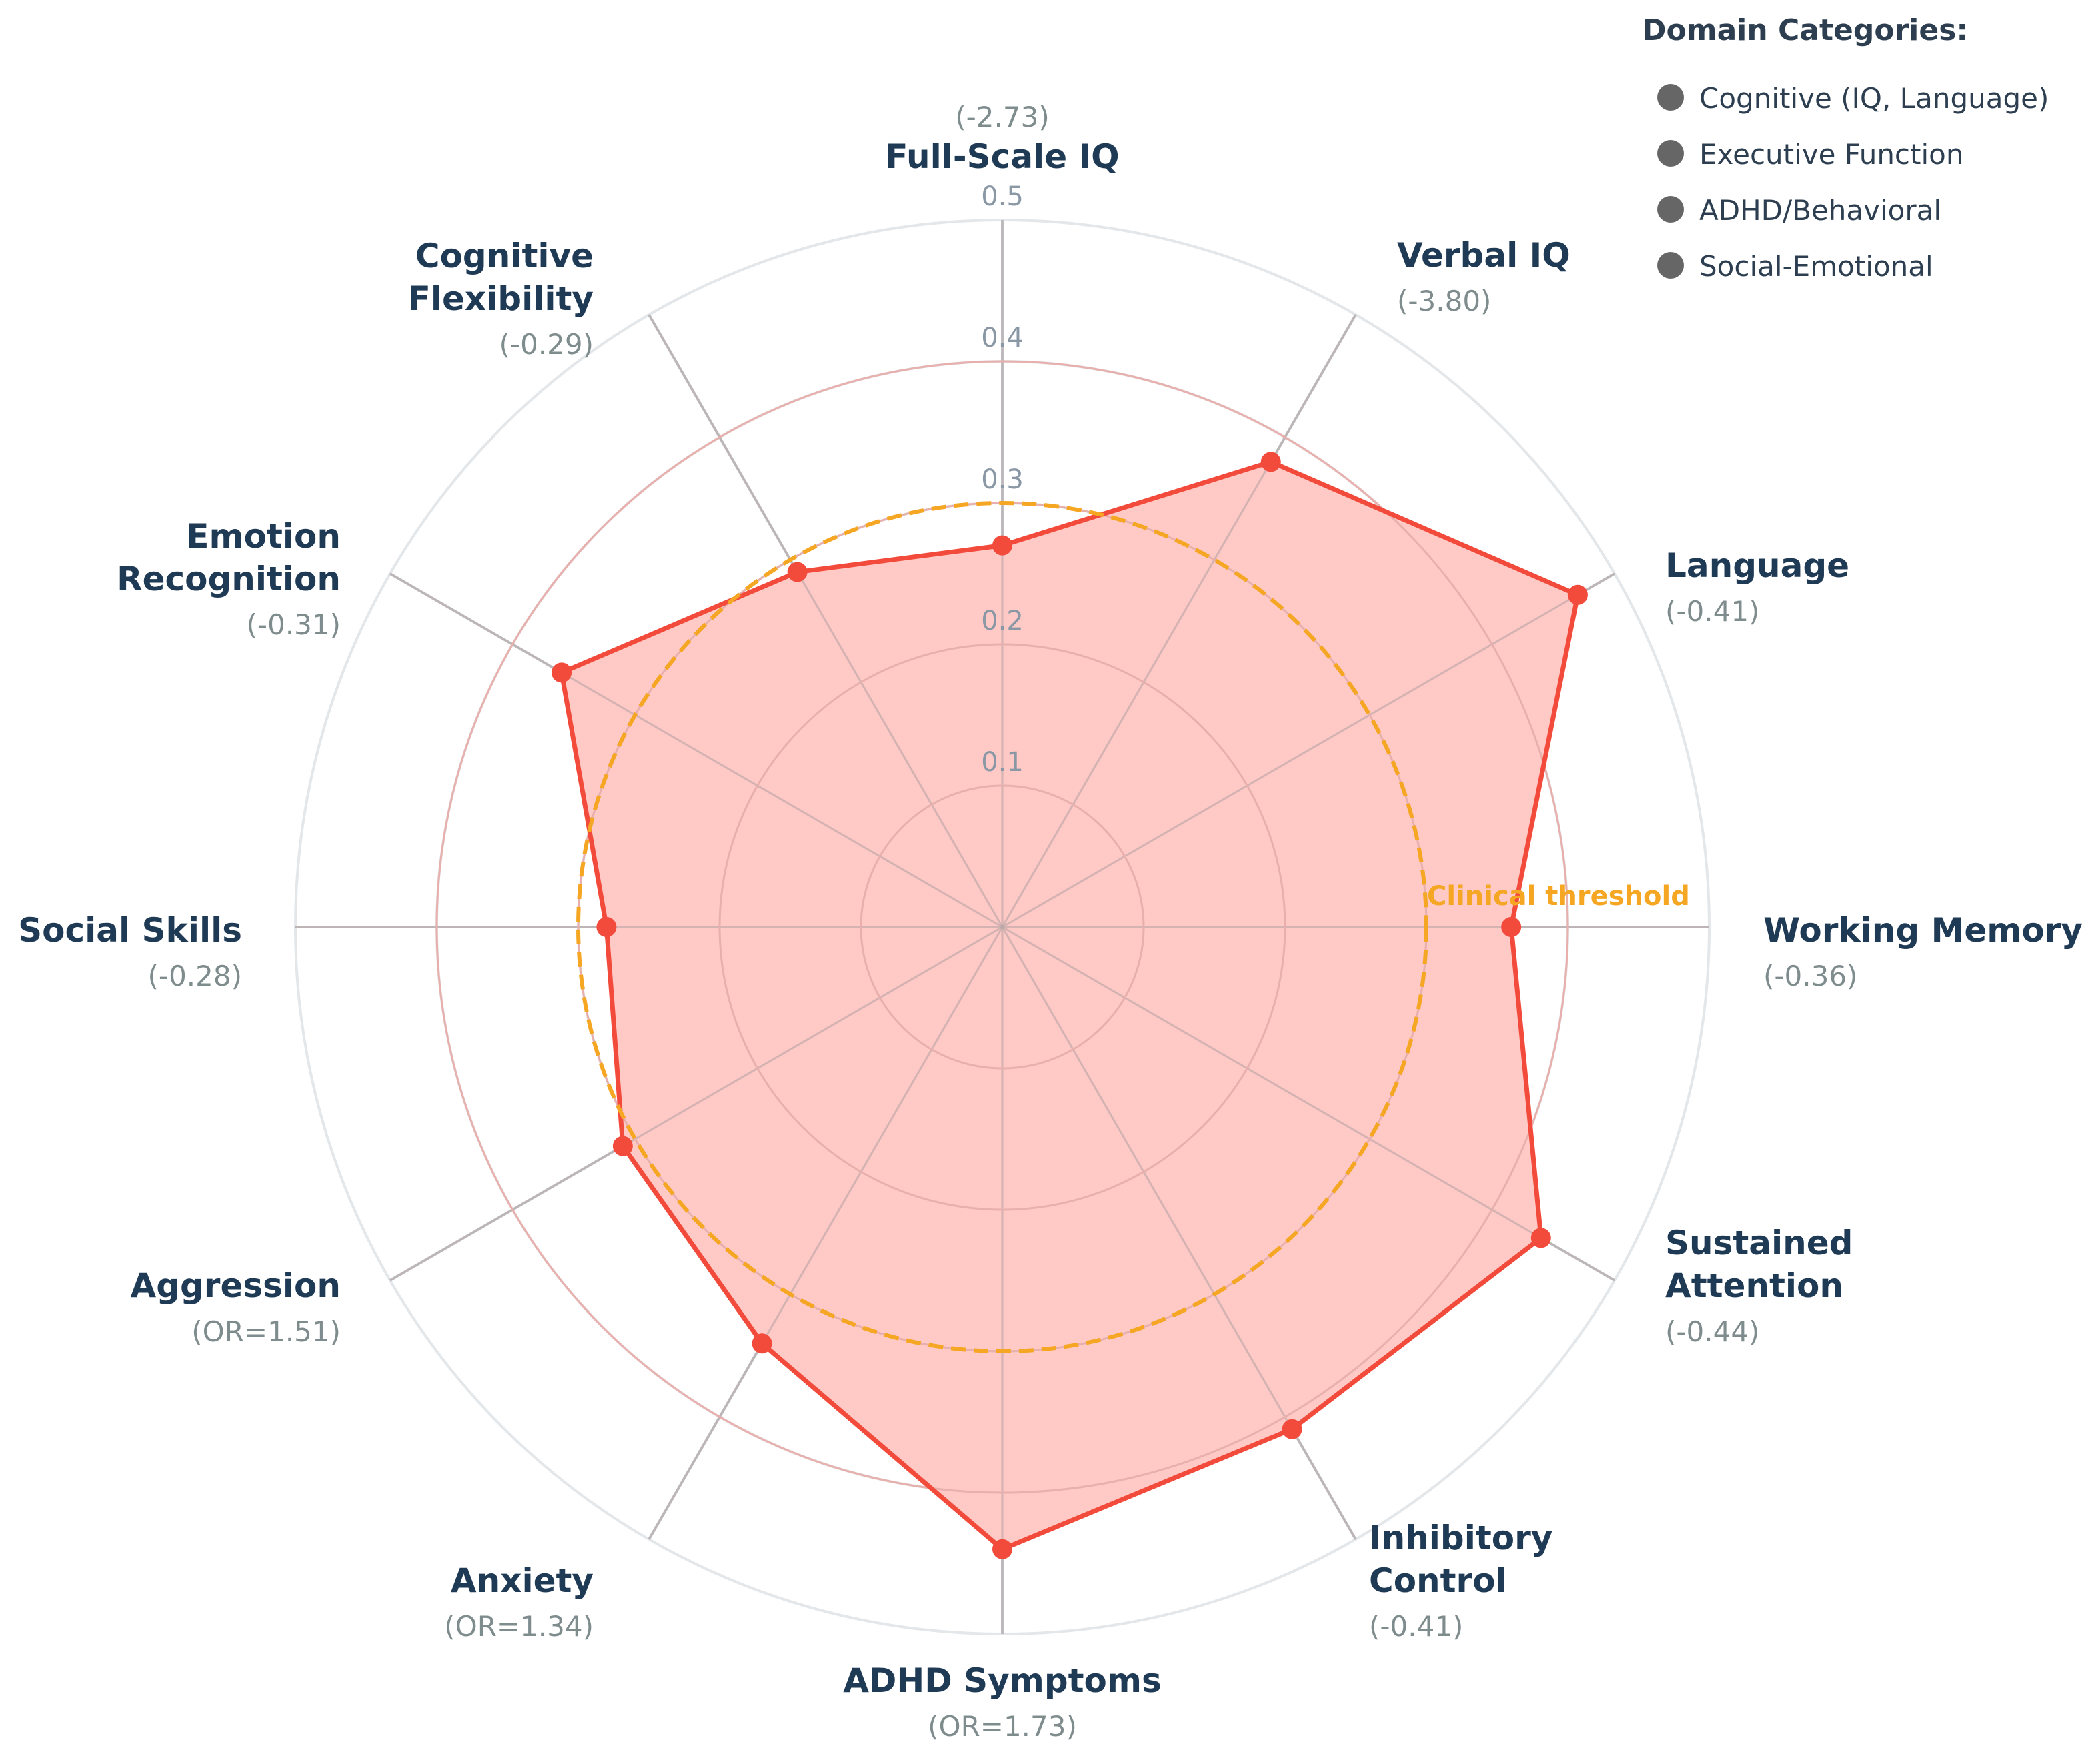 This screenshot has height=1750, width=2100. What do you see at coordinates (1002, 1680) in the screenshot?
I see `axis-name: ADHD Symptoms` at bounding box center [1002, 1680].